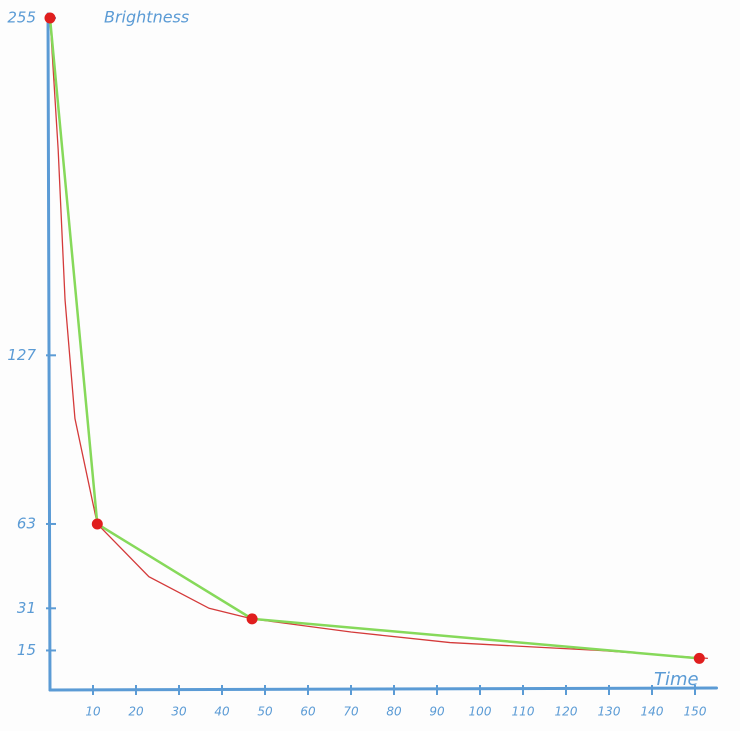 This screenshot has height=731, width=740. What do you see at coordinates (222, 712) in the screenshot?
I see `x-tick-label: 40` at bounding box center [222, 712].